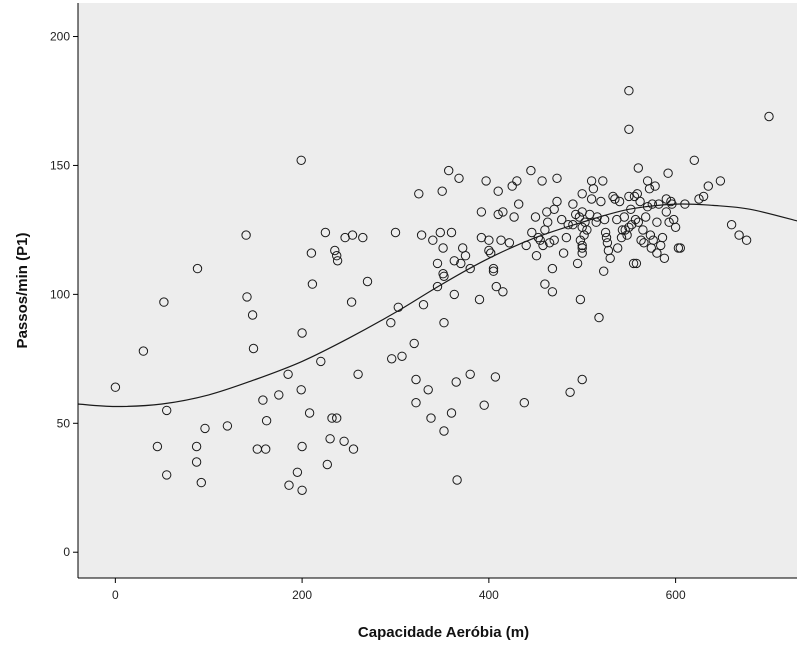  Describe the element at coordinates (66, 552) in the screenshot. I see `y-tick-label: 0` at that location.